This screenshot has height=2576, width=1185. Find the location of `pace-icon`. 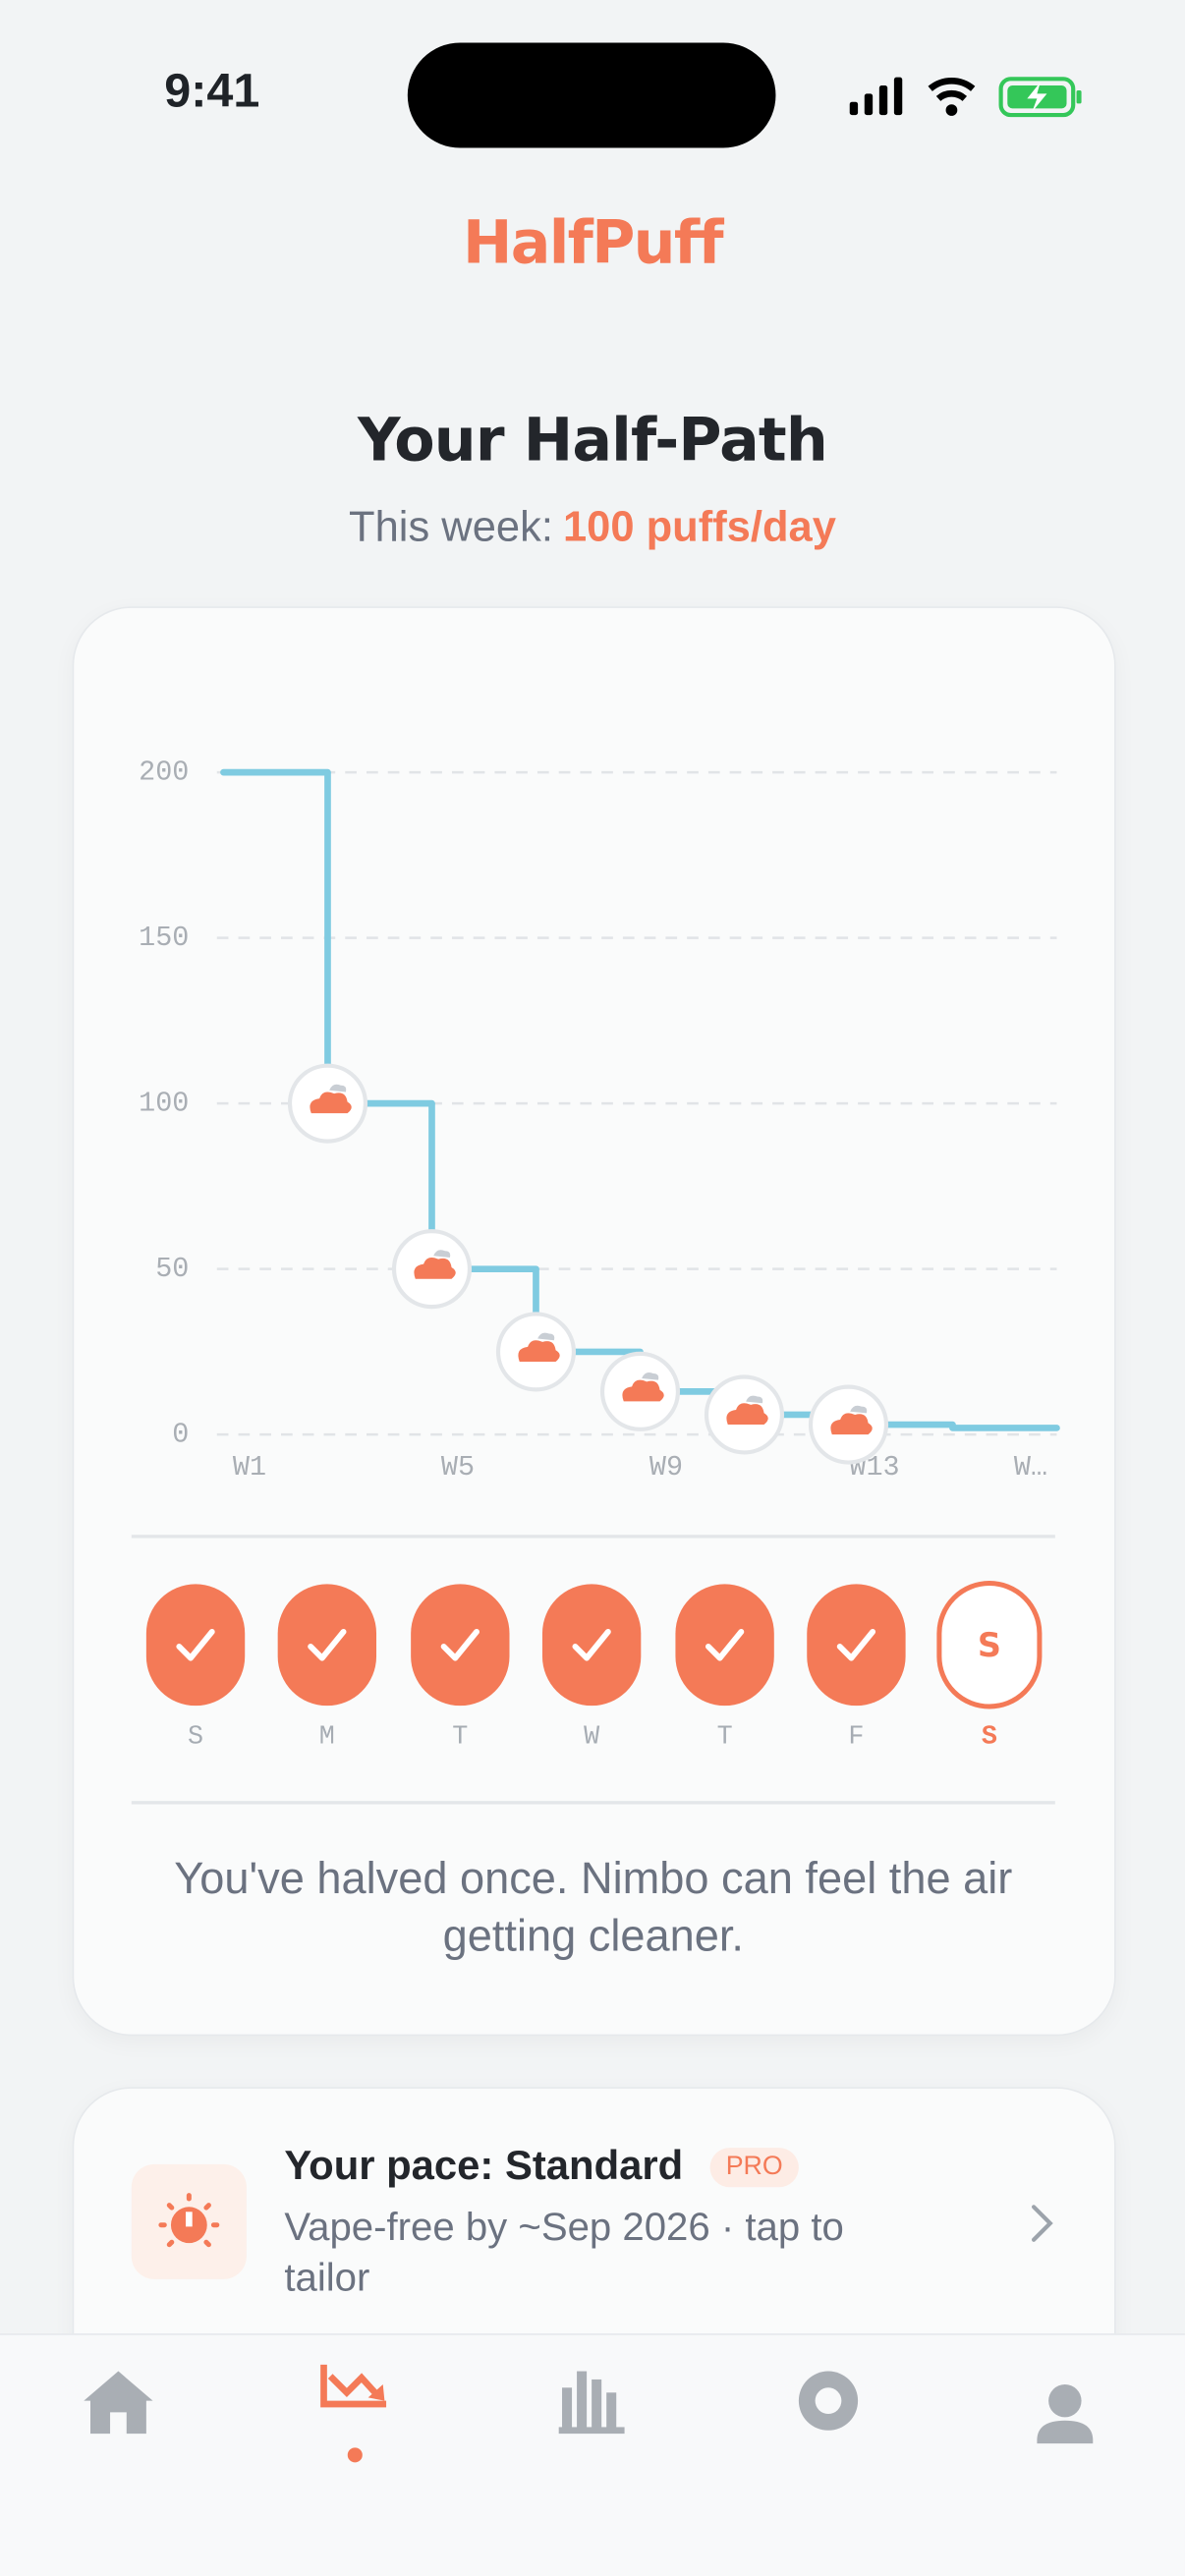

pace-icon is located at coordinates (189, 2220).